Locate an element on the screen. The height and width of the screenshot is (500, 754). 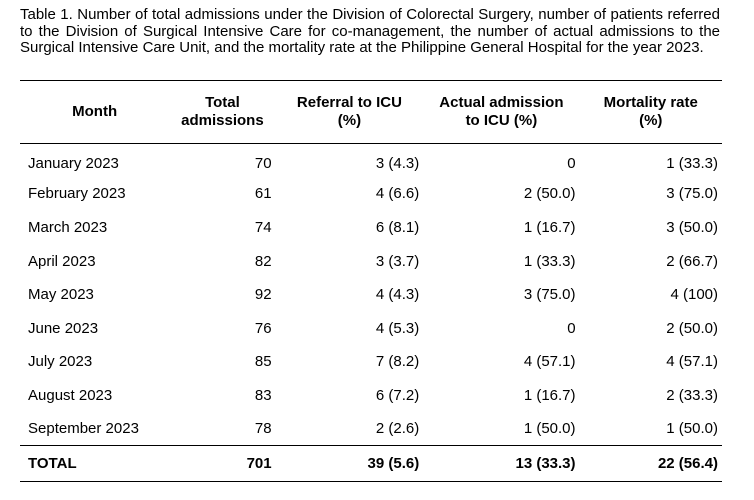
header-month: Month is located at coordinates (94, 112).